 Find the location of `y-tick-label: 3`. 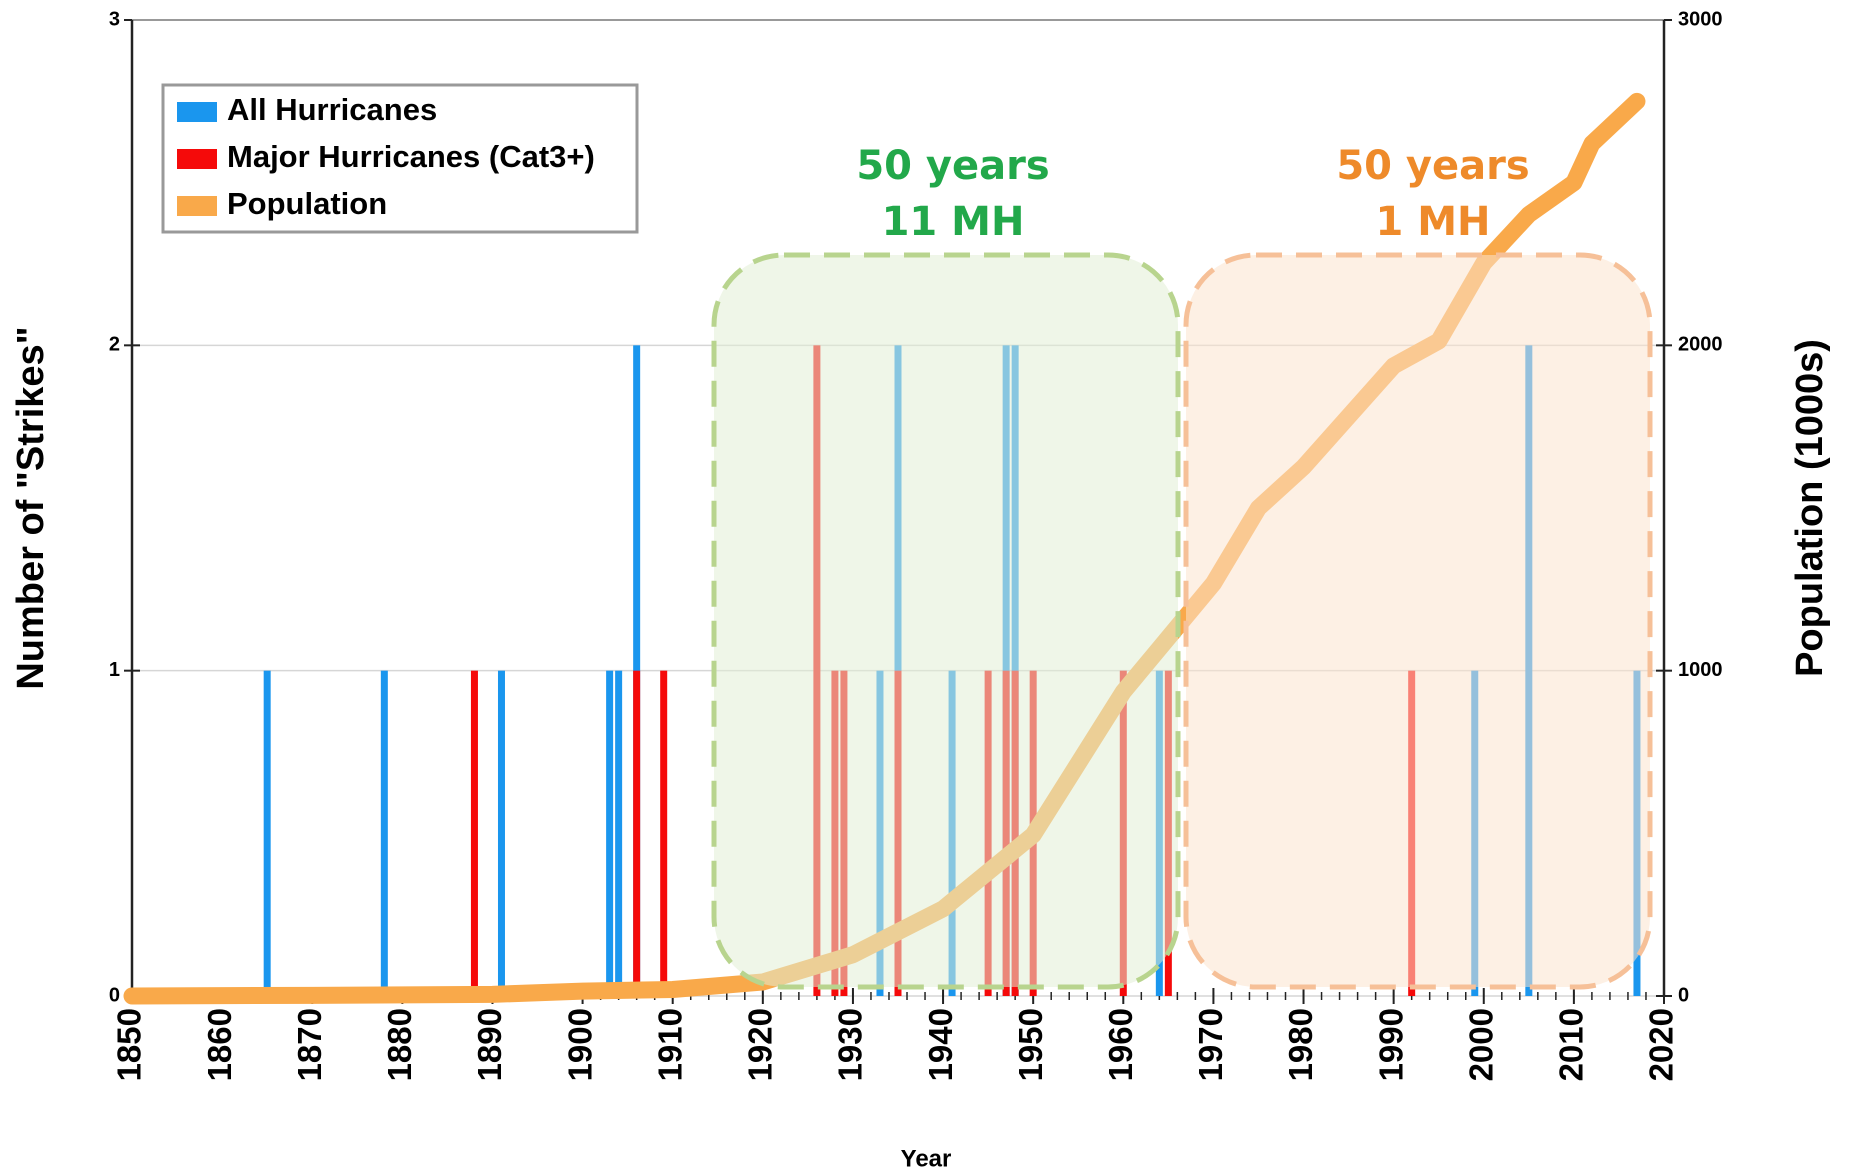

y-tick-label: 3 is located at coordinates (114, 19).